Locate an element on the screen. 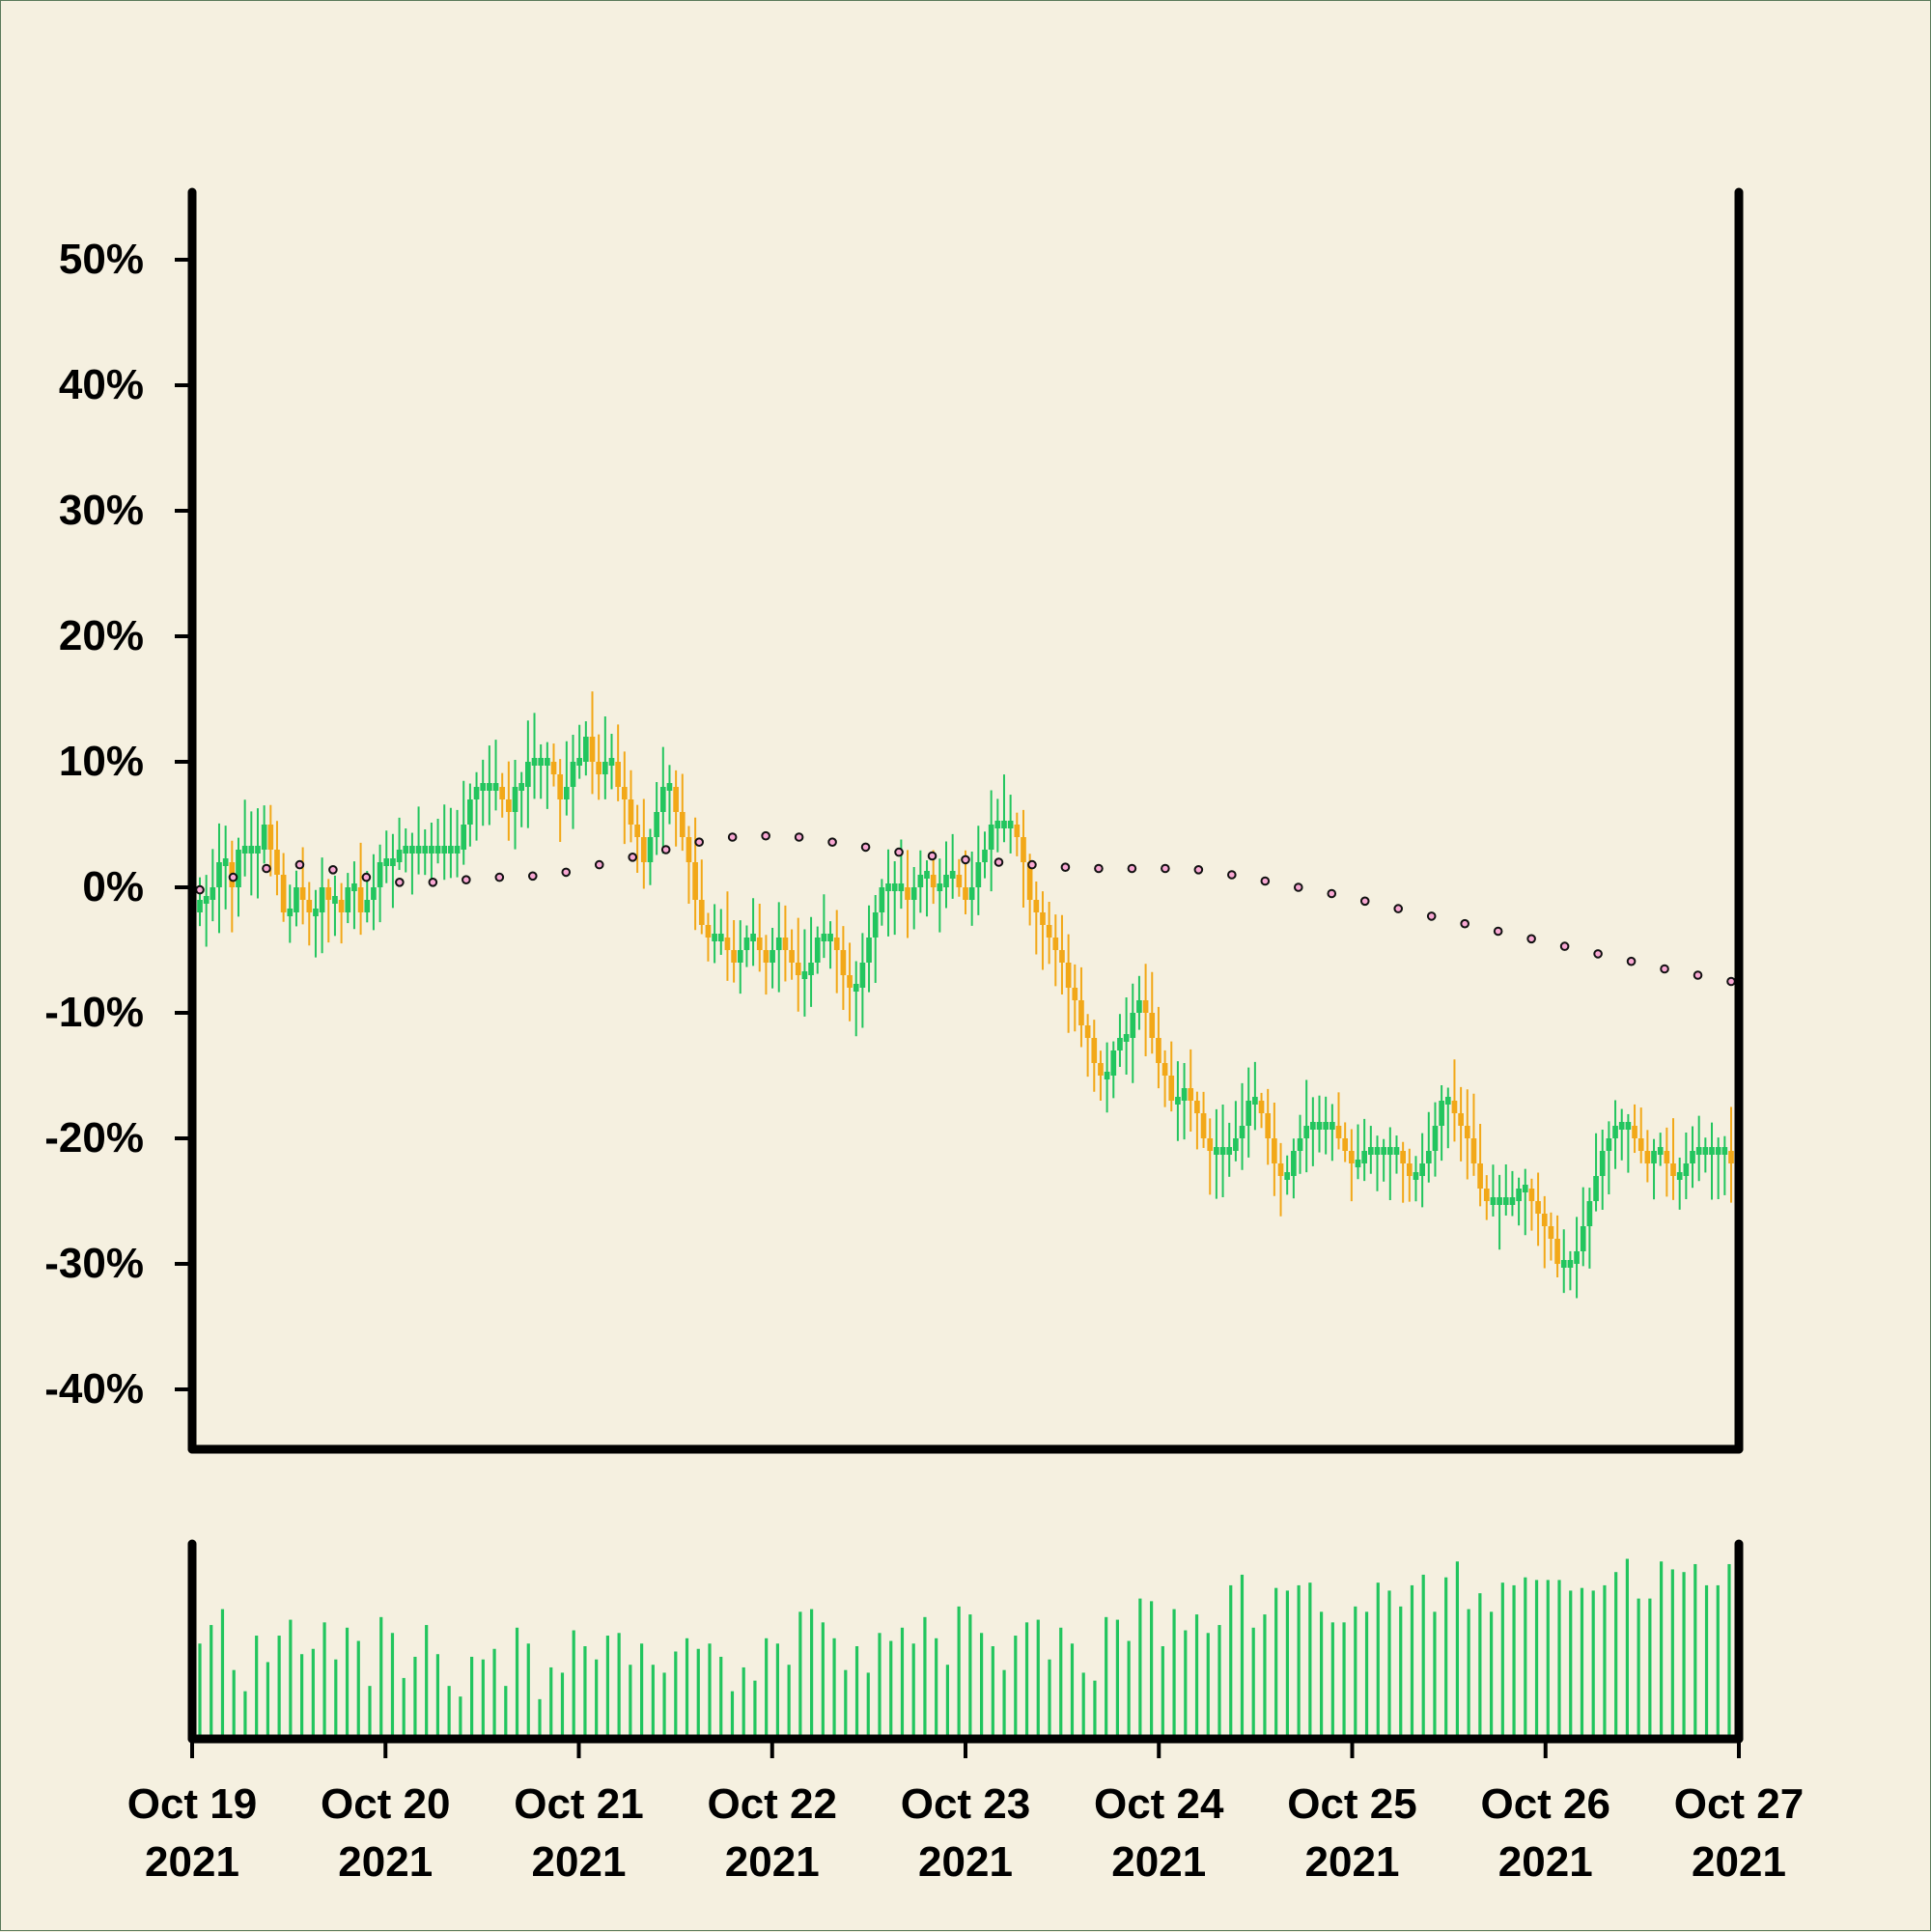 The image size is (1931, 1932). y-tick-label: -30% is located at coordinates (94, 1264).